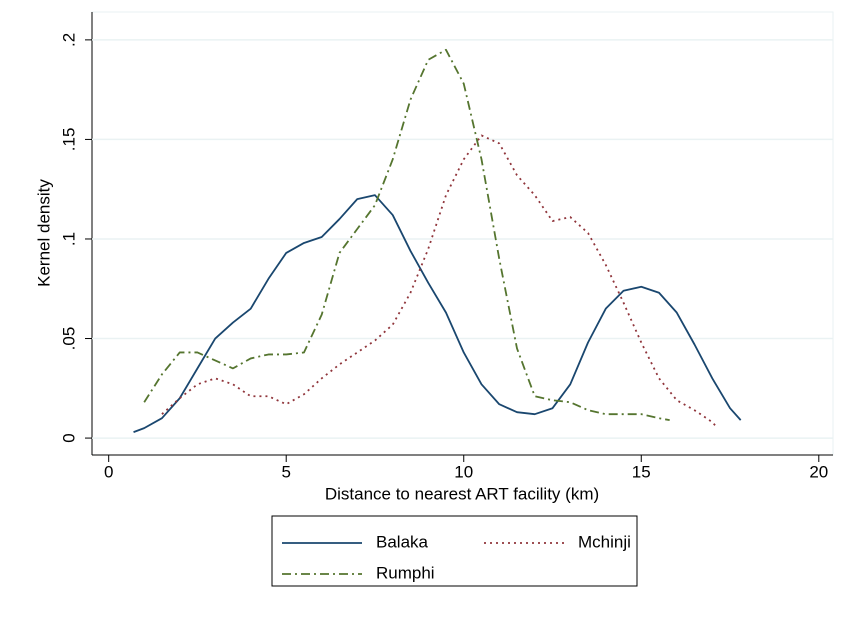 The width and height of the screenshot is (844, 617). What do you see at coordinates (454, 551) in the screenshot?
I see `legend-box` at bounding box center [454, 551].